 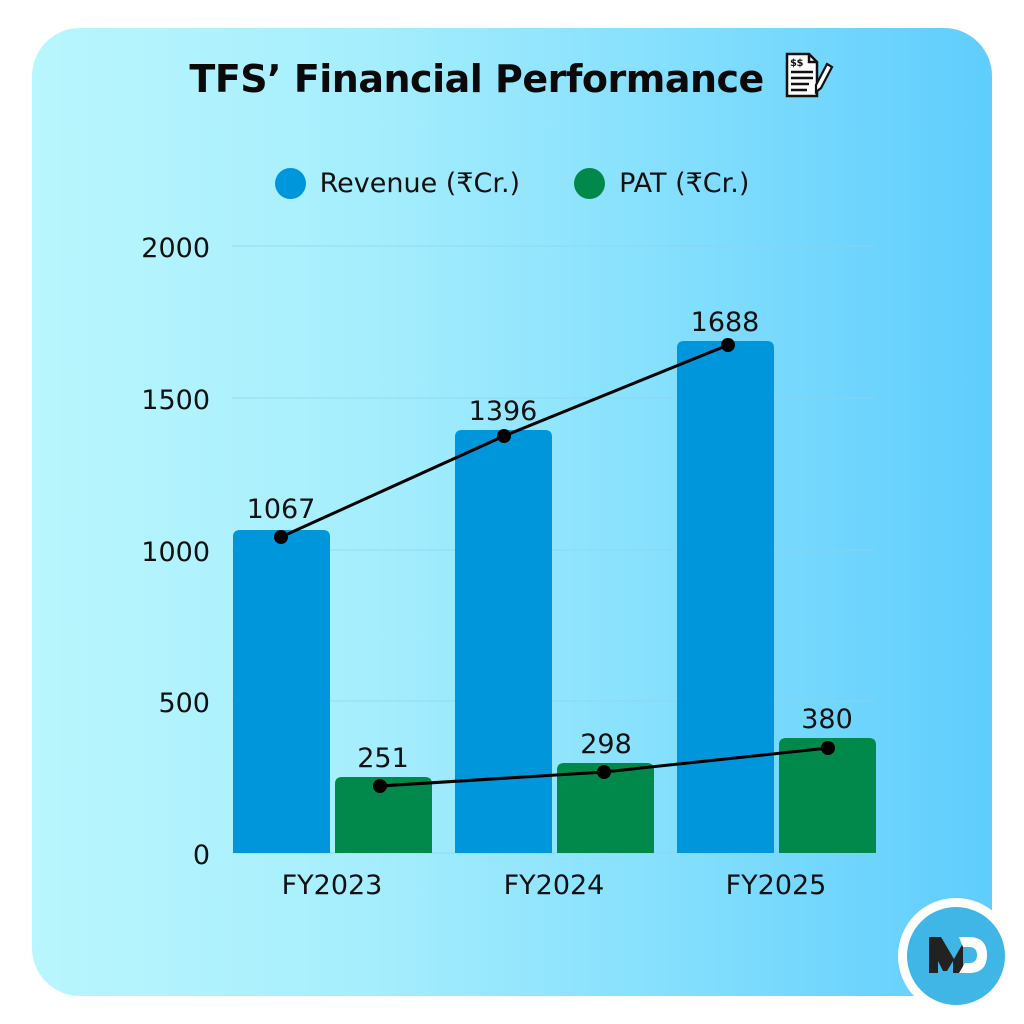 I want to click on y-tick-label: 500, so click(x=184, y=703).